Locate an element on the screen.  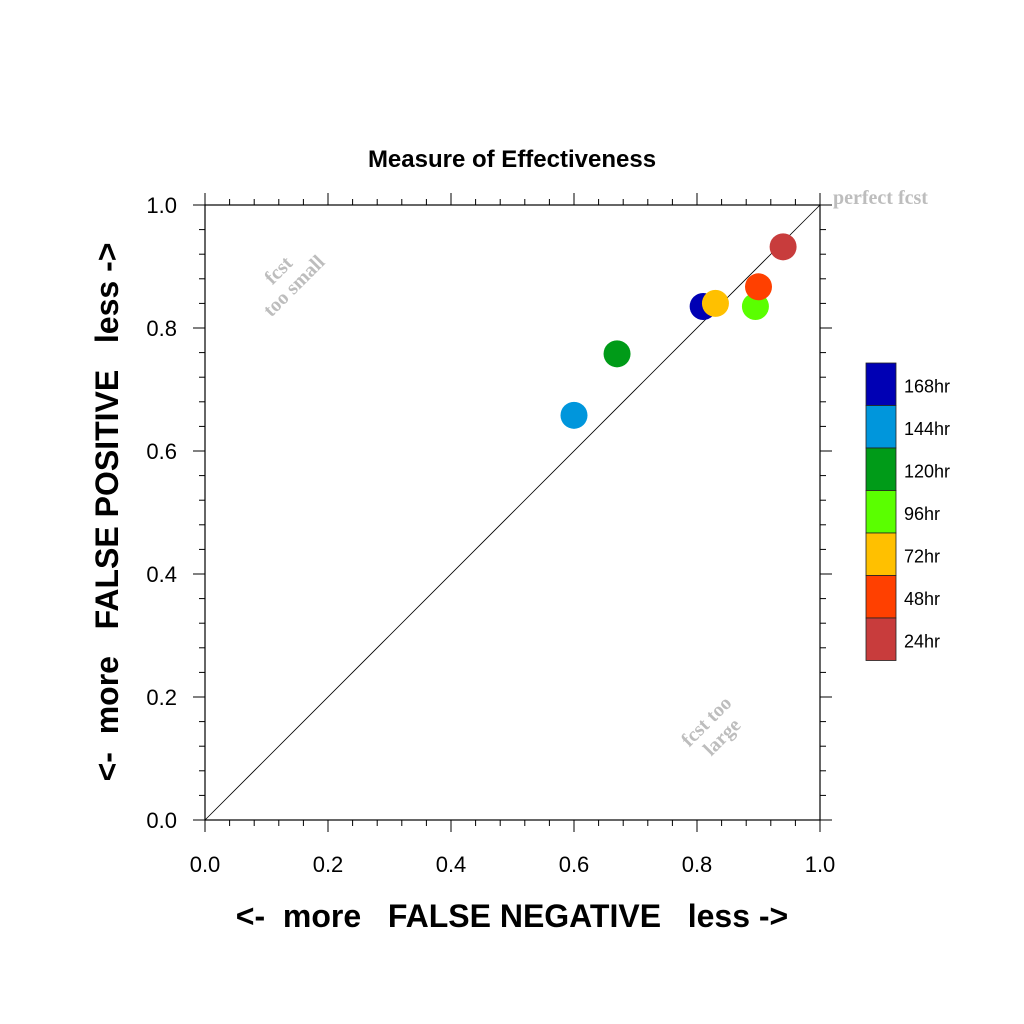
legend-label-96hr: 96hr is located at coordinates (922, 514).